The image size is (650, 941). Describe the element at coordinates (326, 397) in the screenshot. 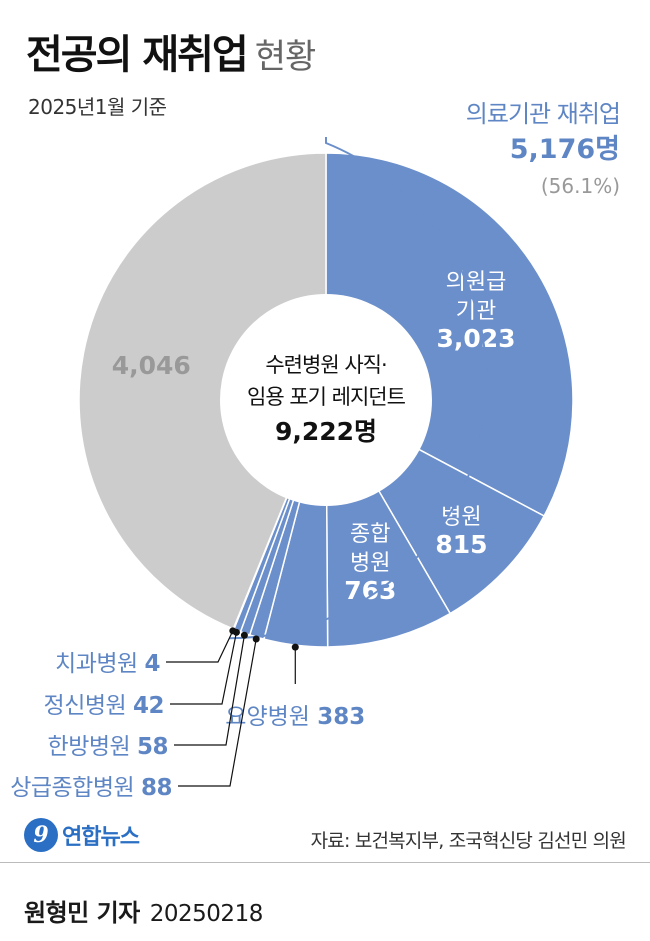

I see `center-label: 임용 포기 레지던트` at that location.